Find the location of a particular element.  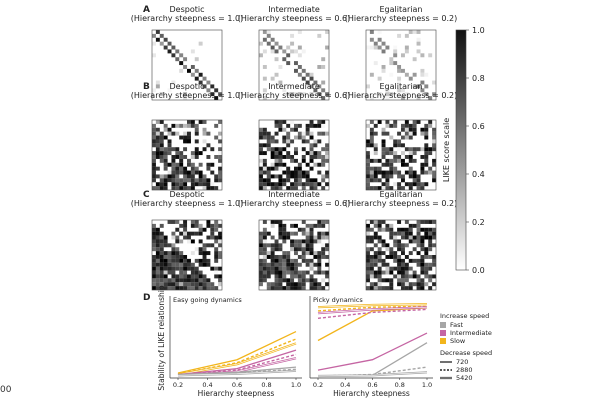

x-axis-label: Hierarchy steepness is located at coordinates (371, 393).